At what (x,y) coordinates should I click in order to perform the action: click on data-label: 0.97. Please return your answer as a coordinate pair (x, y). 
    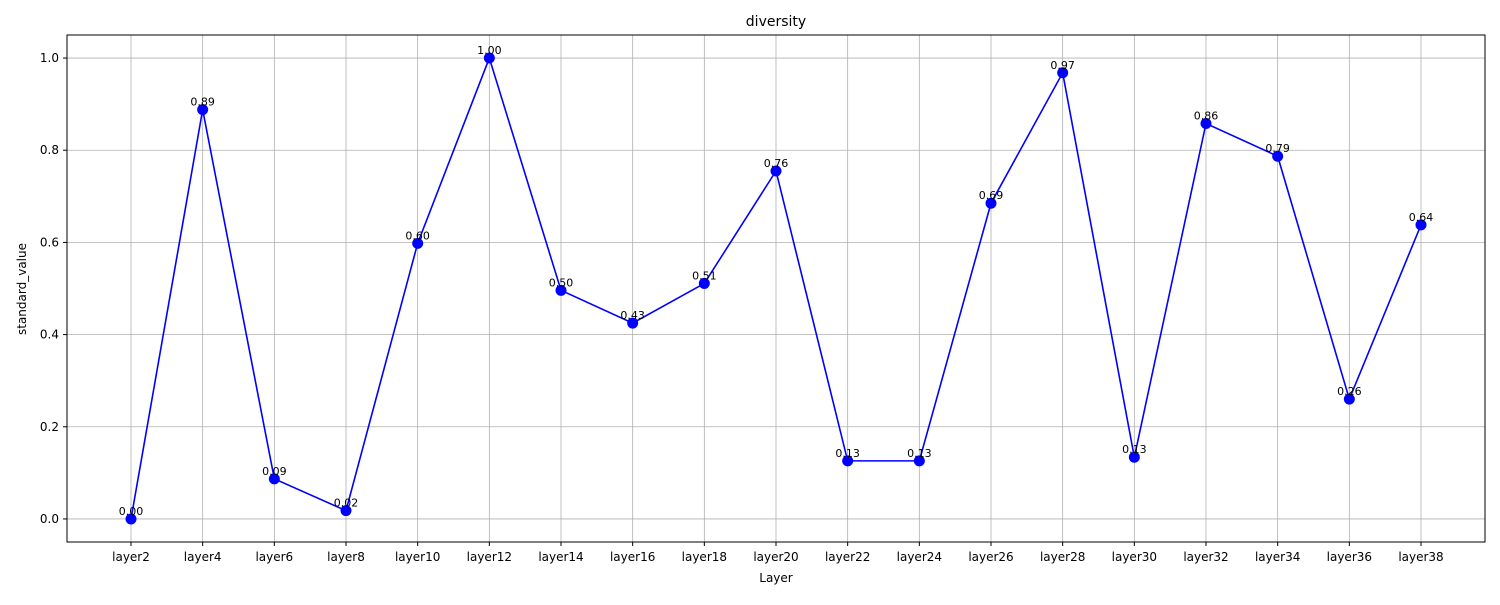
    Looking at the image, I should click on (1062, 65).